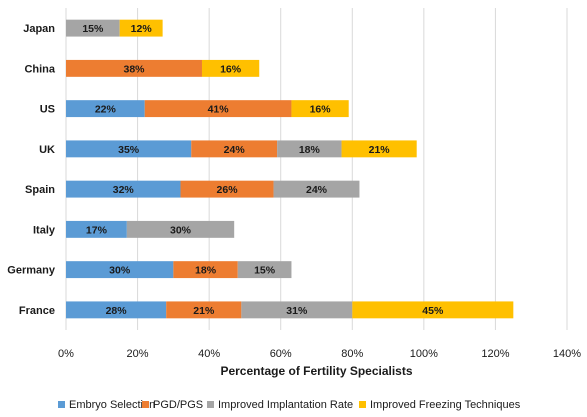 This screenshot has height=417, width=587. Describe the element at coordinates (567, 354) in the screenshot. I see `x-tick-label: 140%` at that location.